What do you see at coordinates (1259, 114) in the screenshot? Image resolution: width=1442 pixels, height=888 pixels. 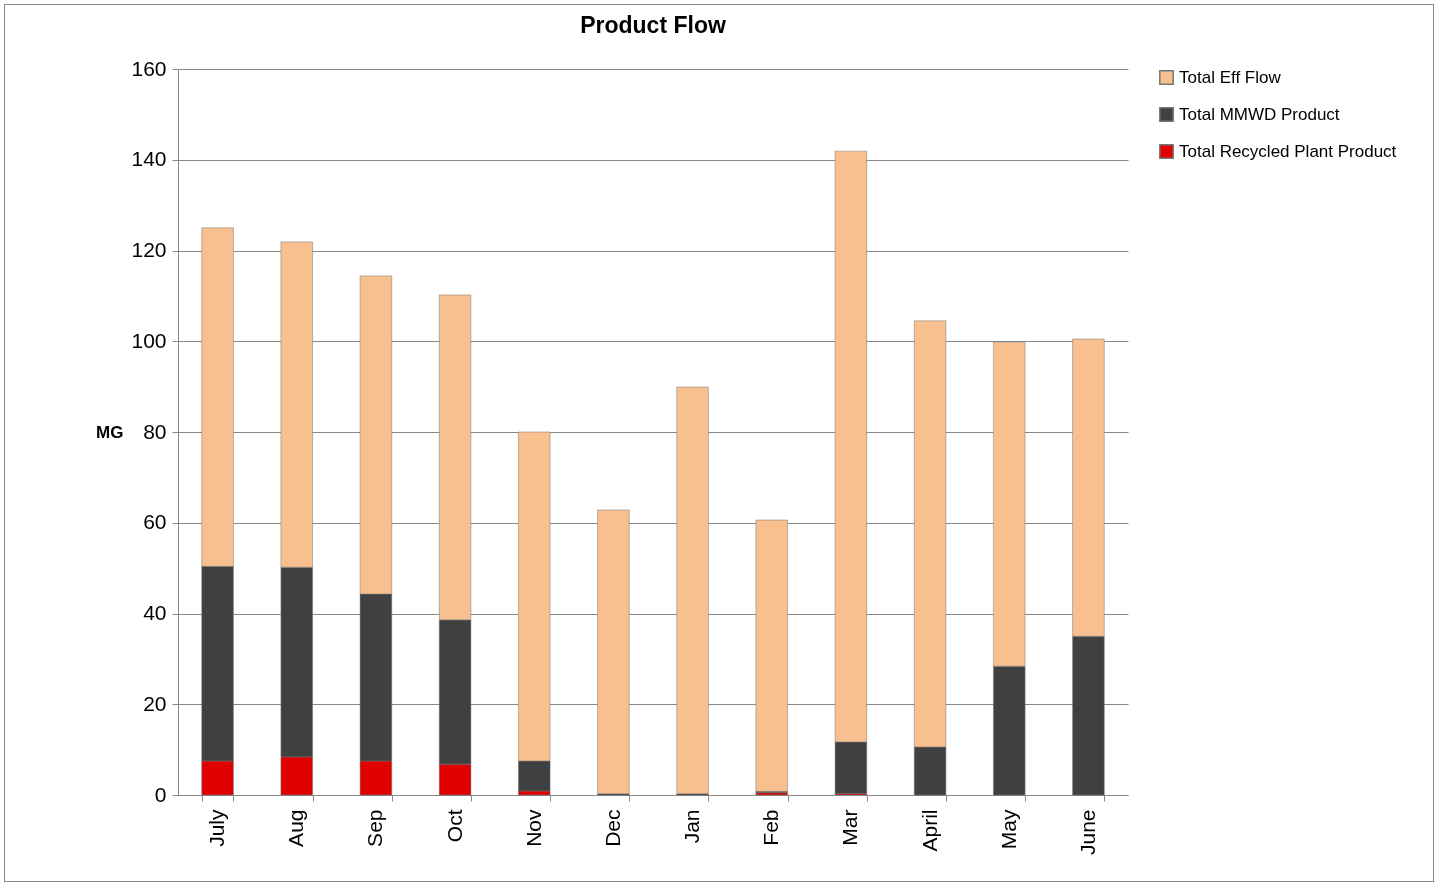 I see `legend-label: Total MMWD Product` at bounding box center [1259, 114].